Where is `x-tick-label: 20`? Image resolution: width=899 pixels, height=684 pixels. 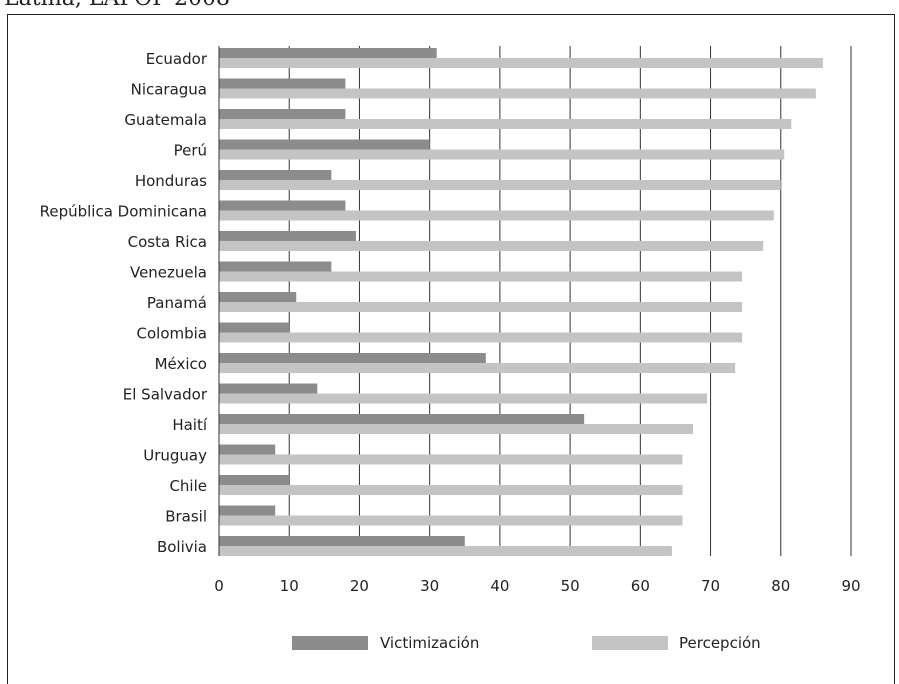
x-tick-label: 20 is located at coordinates (359, 586).